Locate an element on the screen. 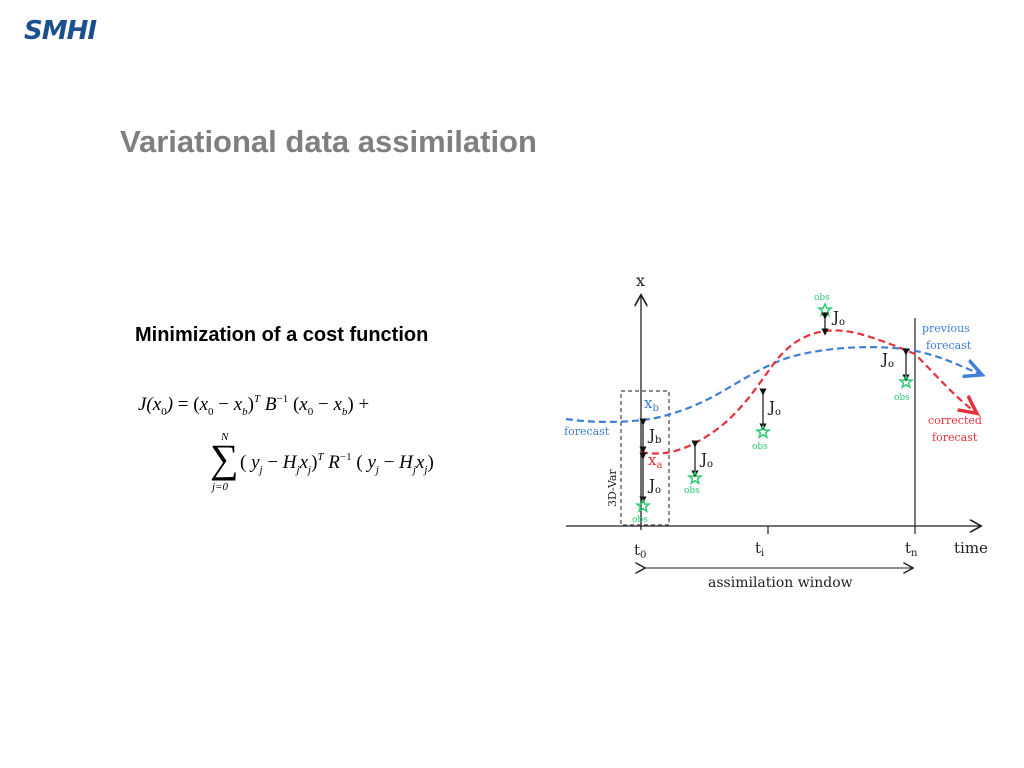  corrected-forecast-label-1: corrected is located at coordinates (955, 420).